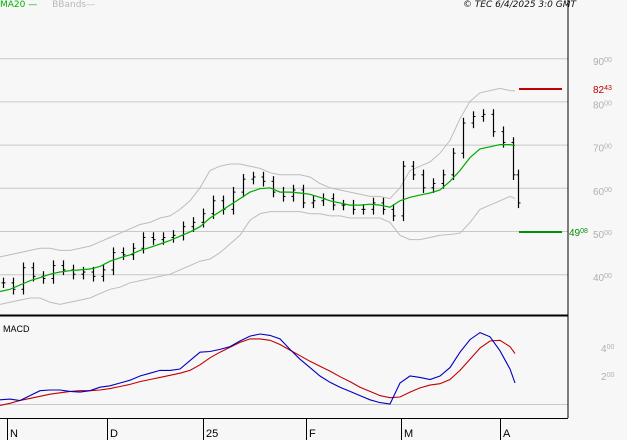 This screenshot has height=440, width=627. Describe the element at coordinates (591, 220) in the screenshot. I see `y-axis-labels: 9000 8000 7000 6000 5000 4000 8243 4908 400 200` at that location.